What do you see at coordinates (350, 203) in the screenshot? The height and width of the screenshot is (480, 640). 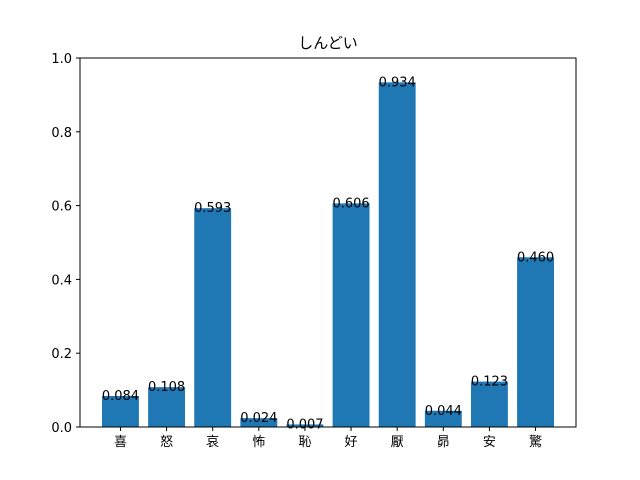 I see `bar-value-label: 0.606` at bounding box center [350, 203].